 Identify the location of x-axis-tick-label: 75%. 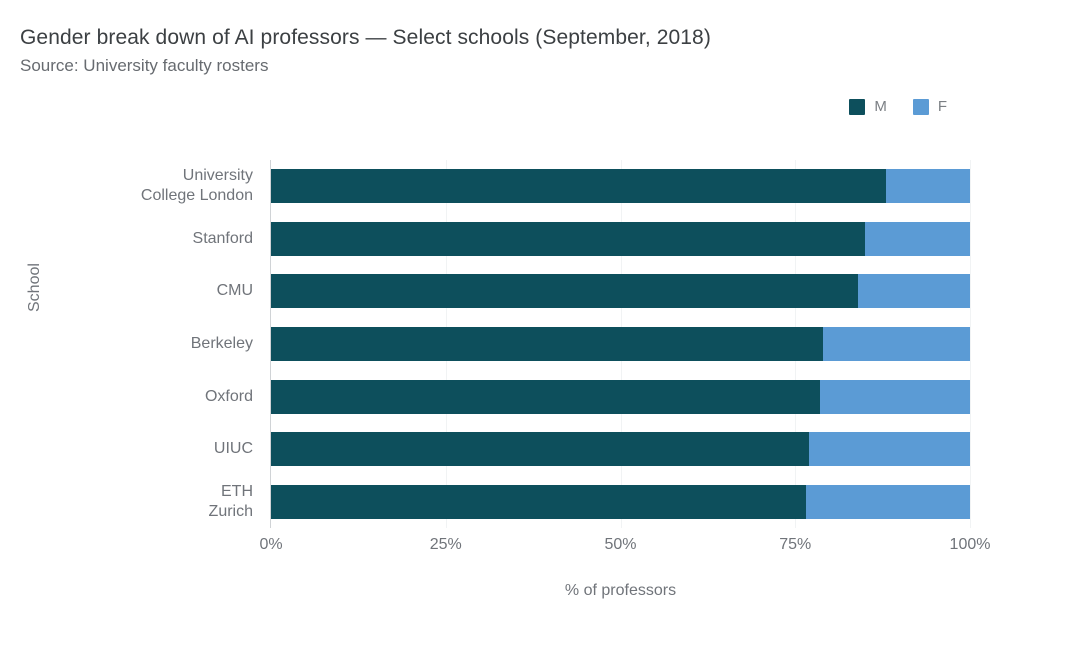
(795, 544).